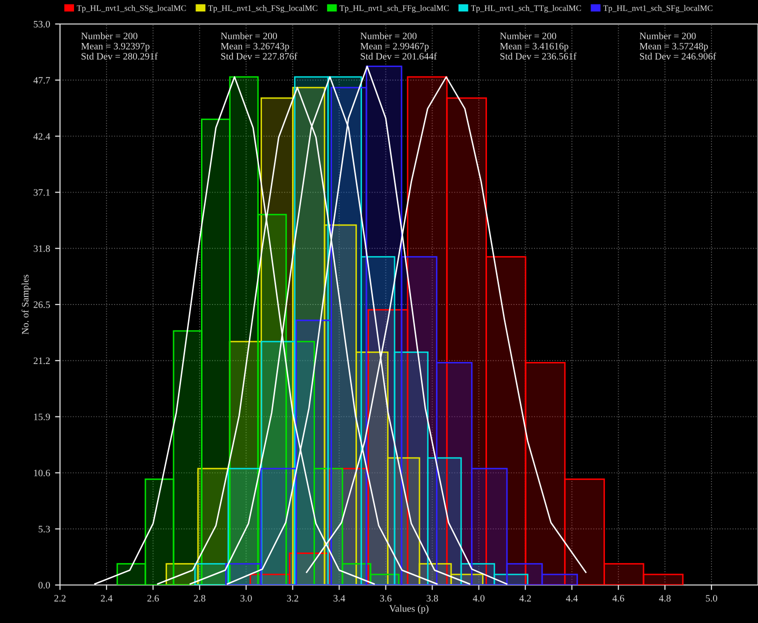 Image resolution: width=758 pixels, height=623 pixels. What do you see at coordinates (292, 598) in the screenshot?
I see `x-tick-label: 3.2` at bounding box center [292, 598].